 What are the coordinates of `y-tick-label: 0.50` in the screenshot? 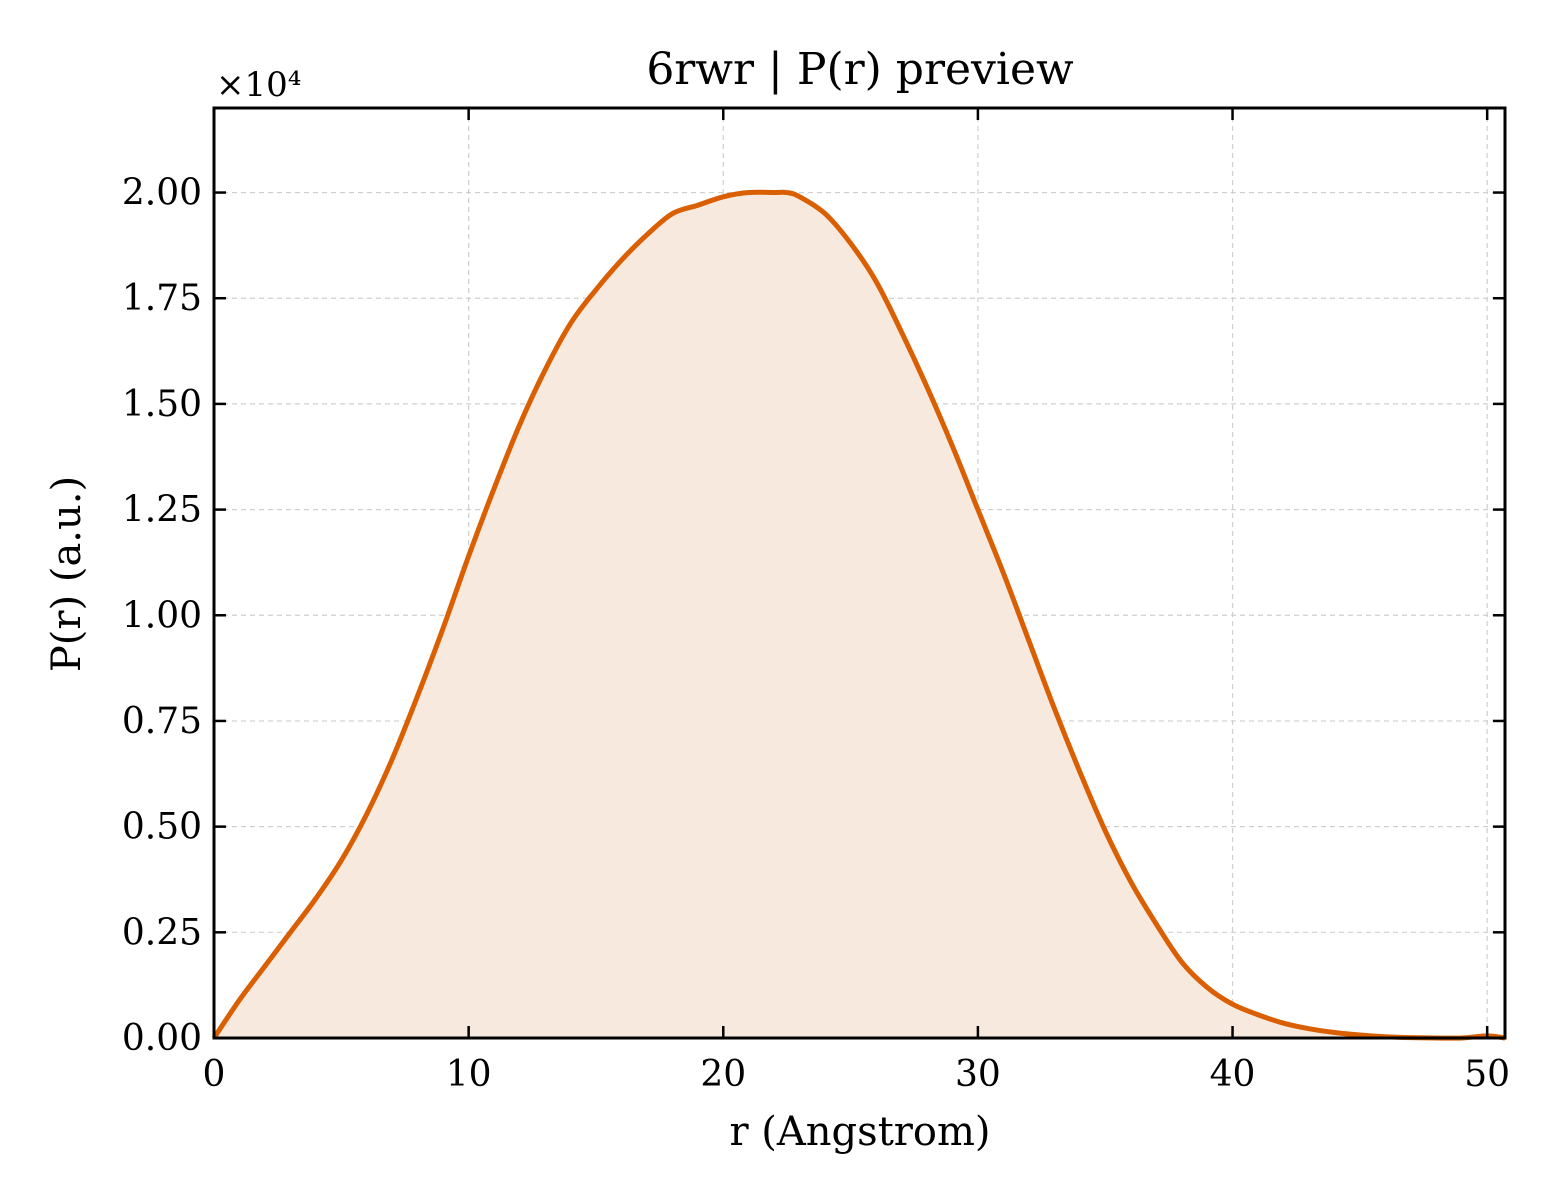 It's located at (162, 827).